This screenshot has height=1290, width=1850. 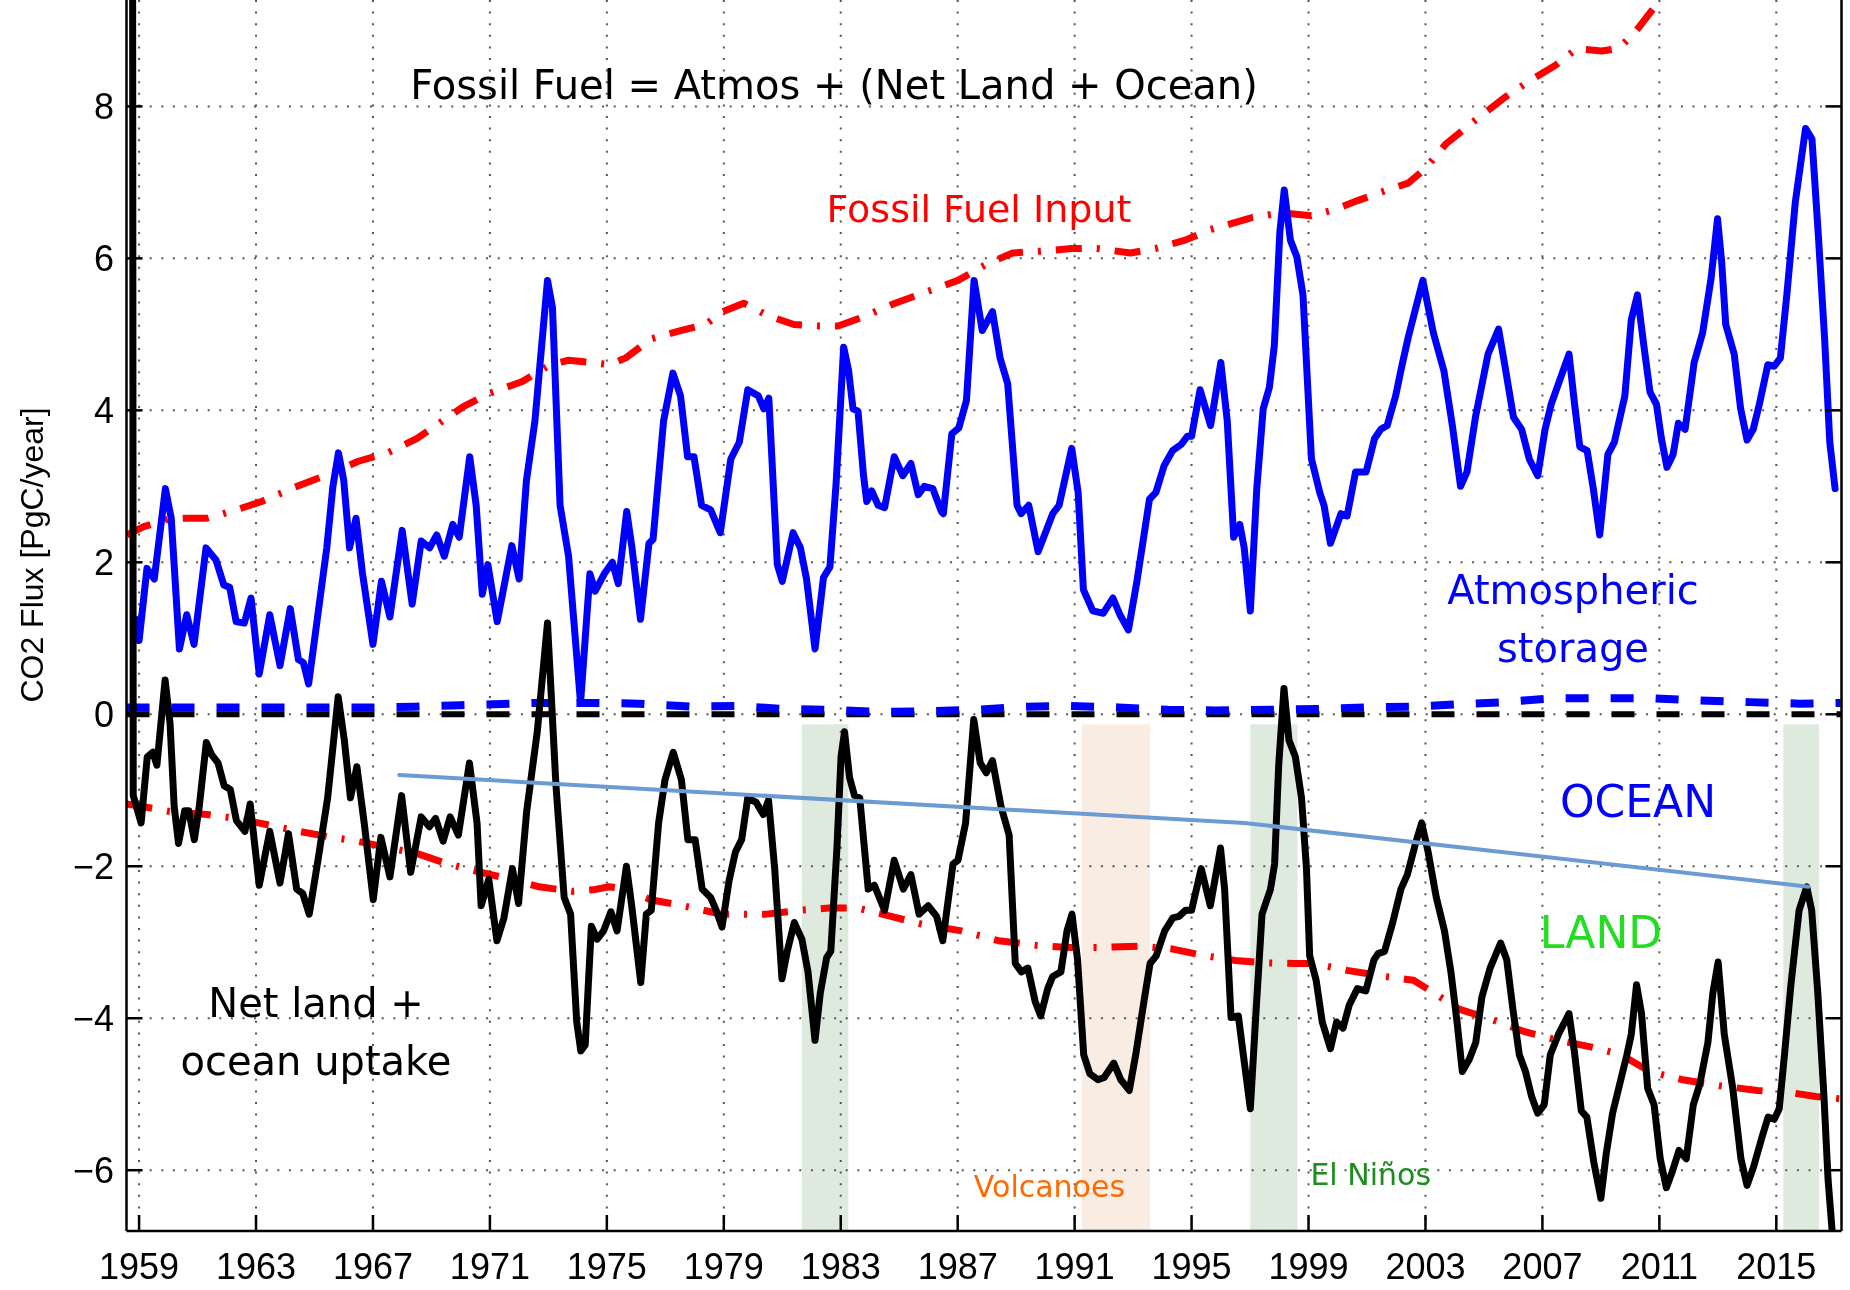 I want to click on y-tick-label: 0, so click(x=103, y=714).